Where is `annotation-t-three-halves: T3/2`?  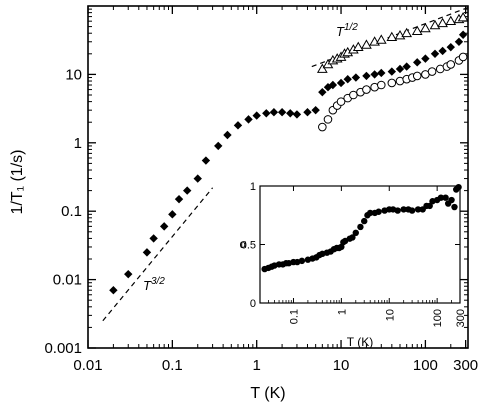
annotation-t-three-halves: T3/2 is located at coordinates (154, 284).